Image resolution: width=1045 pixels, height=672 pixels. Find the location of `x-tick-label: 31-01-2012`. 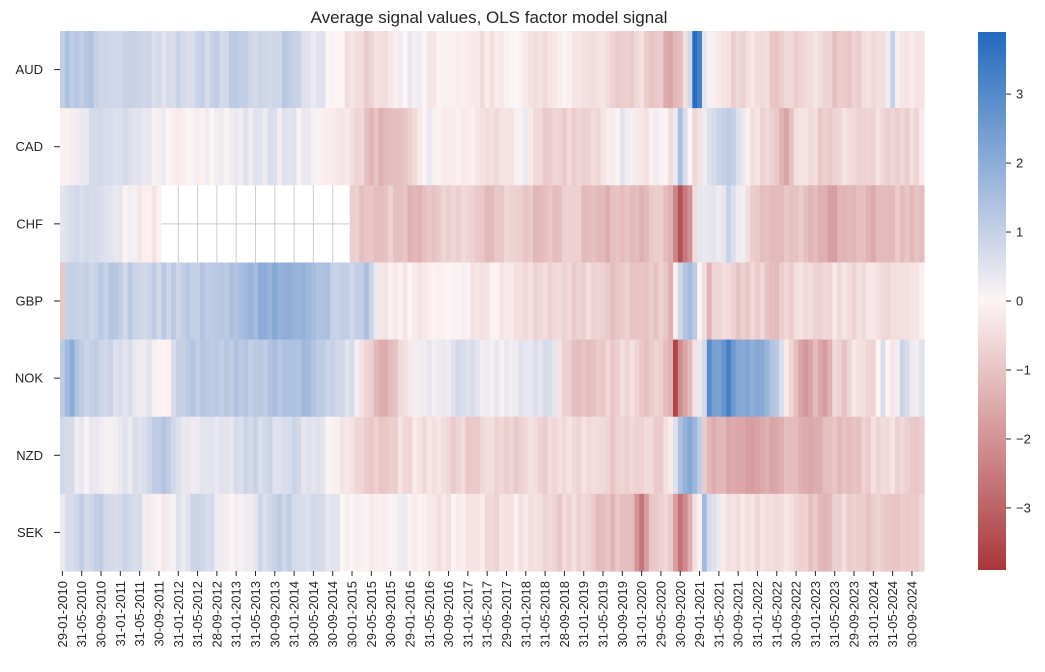

x-tick-label: 31-01-2012 is located at coordinates (178, 614).